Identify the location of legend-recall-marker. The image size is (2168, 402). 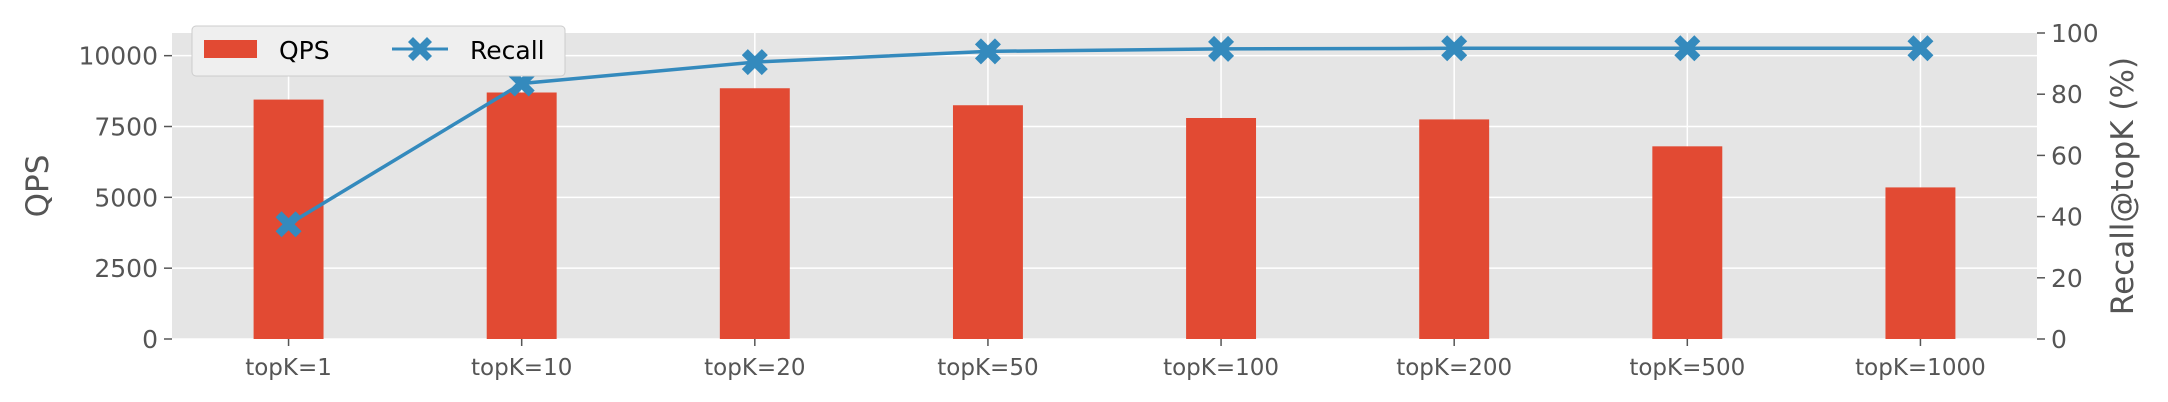
(420, 49).